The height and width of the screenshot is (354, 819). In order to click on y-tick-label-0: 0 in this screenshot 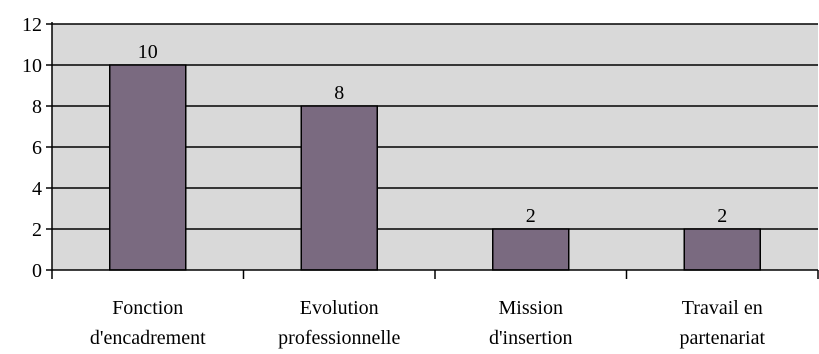, I will do `click(37, 271)`.